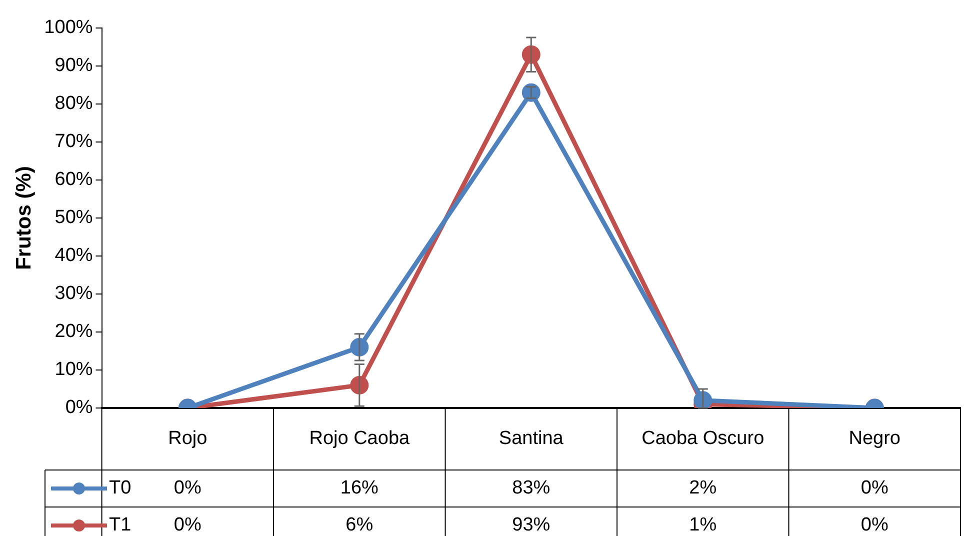 The height and width of the screenshot is (536, 980). Describe the element at coordinates (360, 525) in the screenshot. I see `data-label: 6%` at that location.